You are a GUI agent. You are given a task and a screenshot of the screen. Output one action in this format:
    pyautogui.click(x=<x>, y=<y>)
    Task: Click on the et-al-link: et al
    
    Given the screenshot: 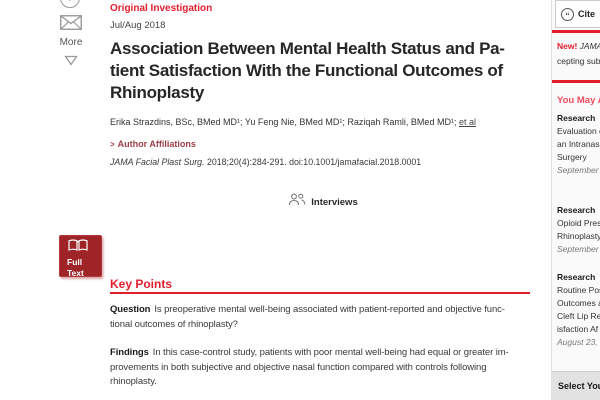 What is the action you would take?
    pyautogui.click(x=467, y=122)
    